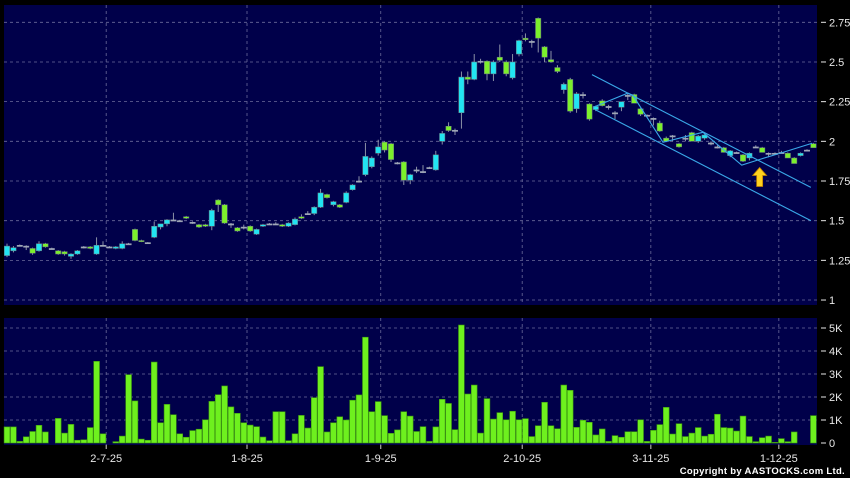 This screenshot has width=850, height=478. What do you see at coordinates (702, 148) in the screenshot?
I see `trend-annotations` at bounding box center [702, 148].